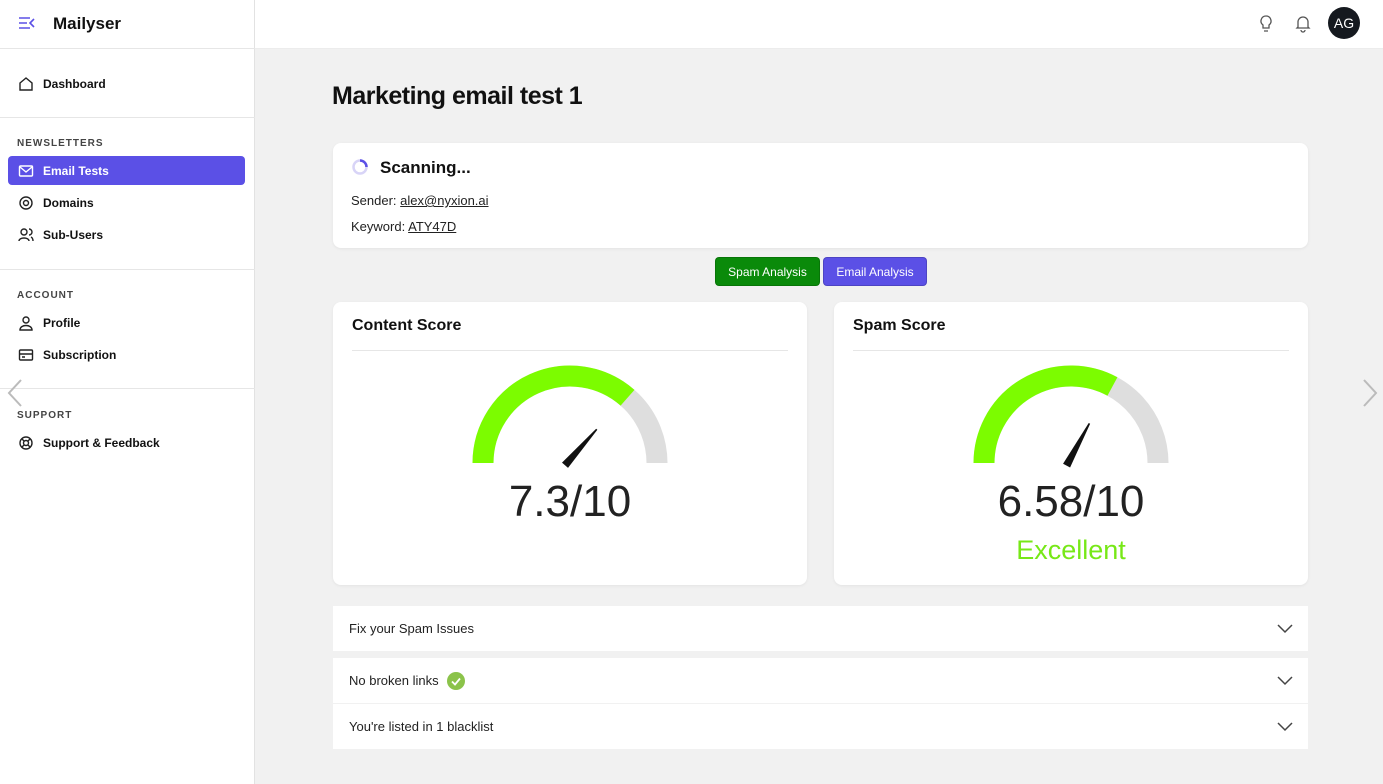 The width and height of the screenshot is (1383, 784). I want to click on sender-link: alex@nyxion.ai, so click(444, 200).